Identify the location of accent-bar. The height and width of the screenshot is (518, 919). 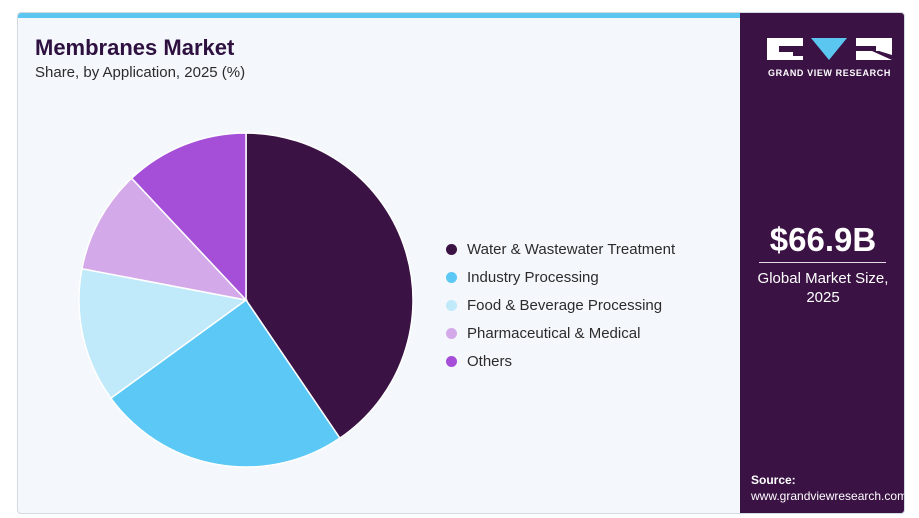
(379, 15).